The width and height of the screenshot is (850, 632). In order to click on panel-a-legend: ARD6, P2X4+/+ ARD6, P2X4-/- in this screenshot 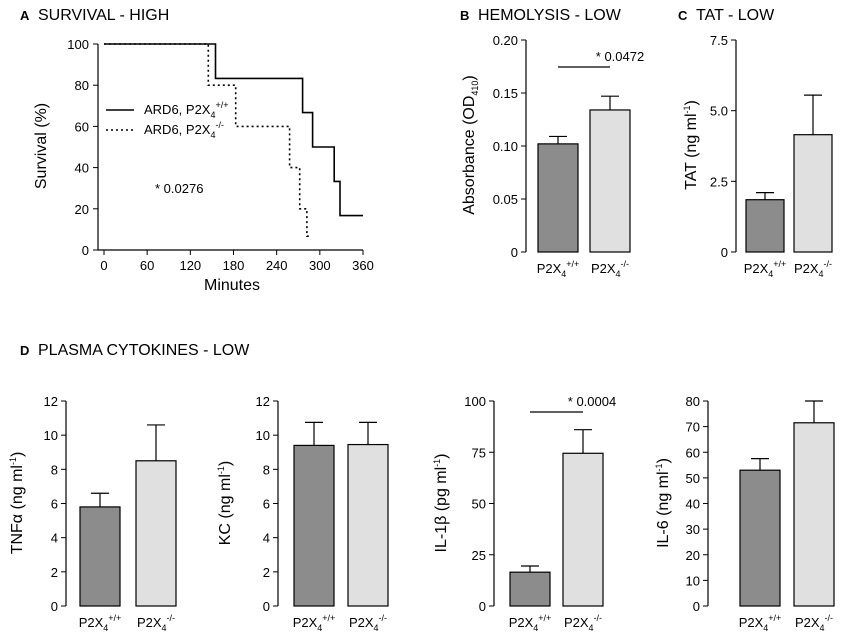, I will do `click(167, 120)`.